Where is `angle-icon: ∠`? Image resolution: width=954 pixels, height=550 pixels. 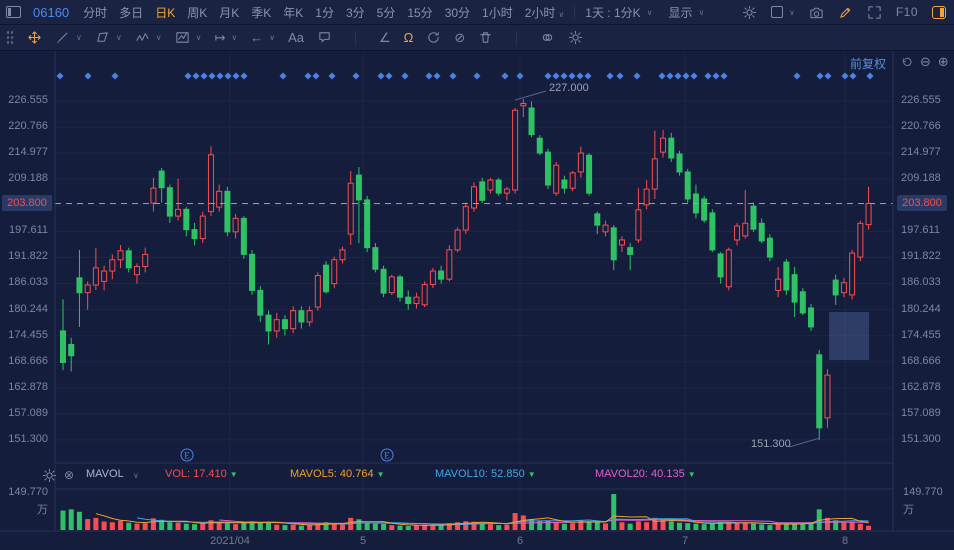
angle-icon: ∠ is located at coordinates (384, 37).